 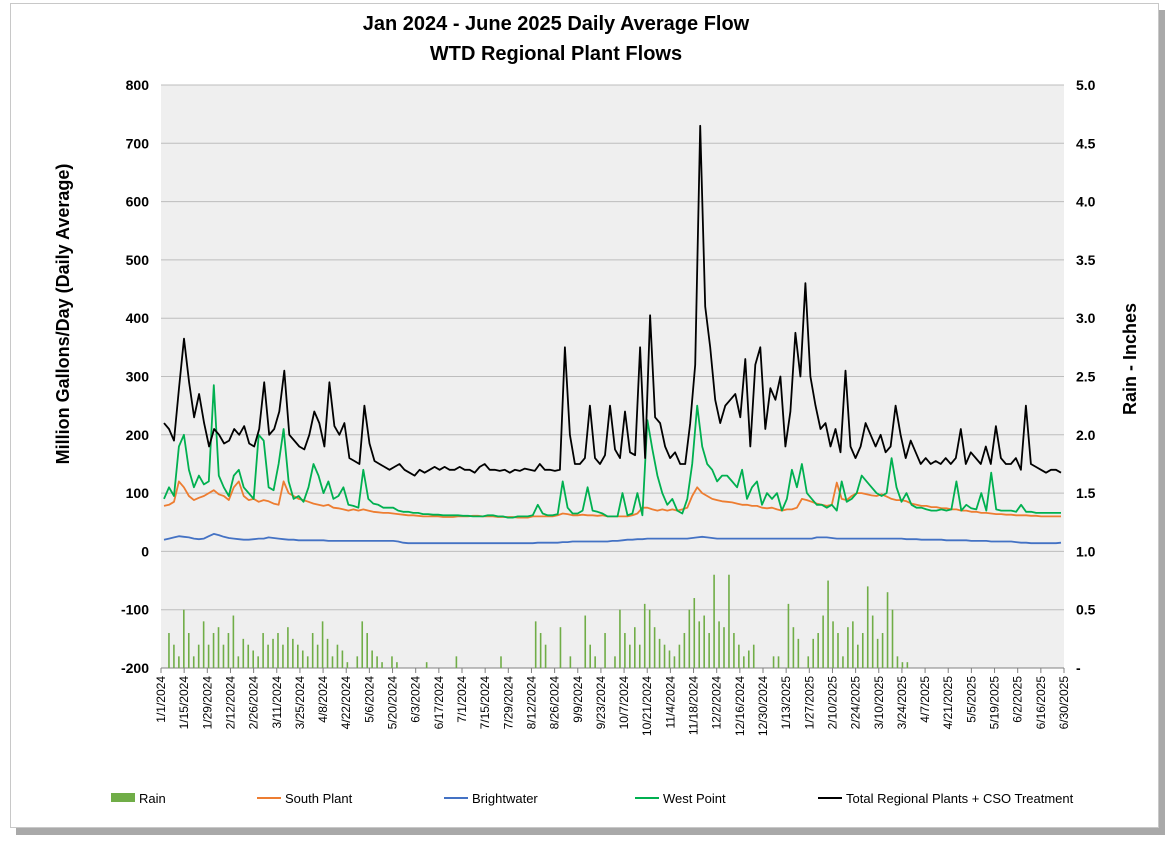 I want to click on x-tick-label: 11/4/2024, so click(x=670, y=702).